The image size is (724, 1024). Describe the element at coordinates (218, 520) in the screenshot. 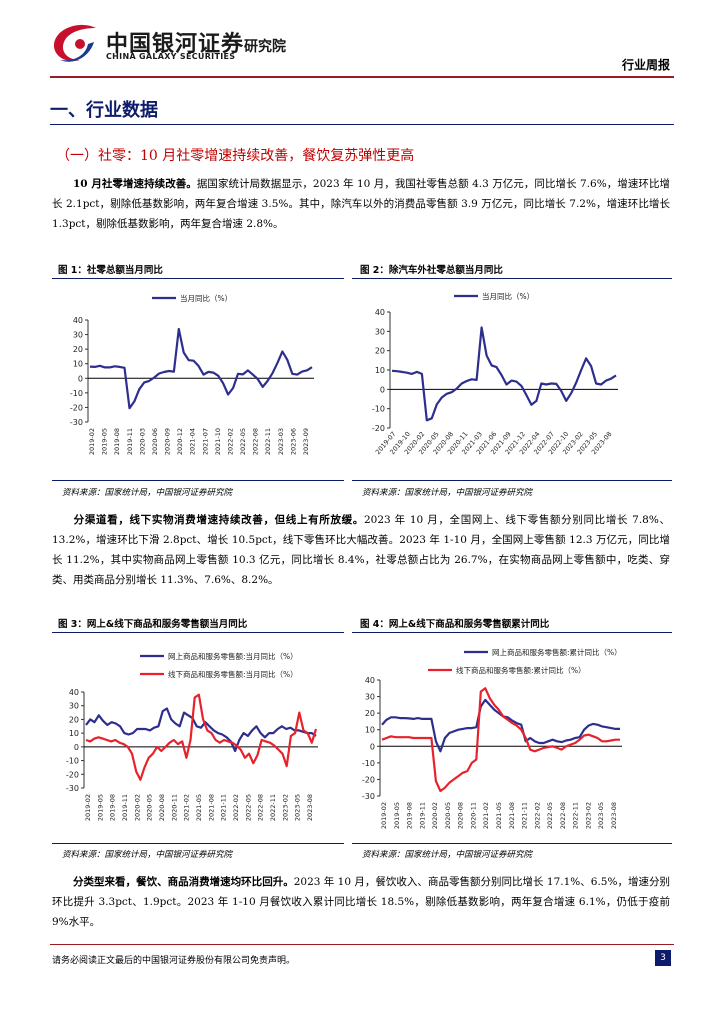

I see `paragraph-lead: 分渠道看，线下实物消费增速持续改善，但线上有所放缓。` at that location.